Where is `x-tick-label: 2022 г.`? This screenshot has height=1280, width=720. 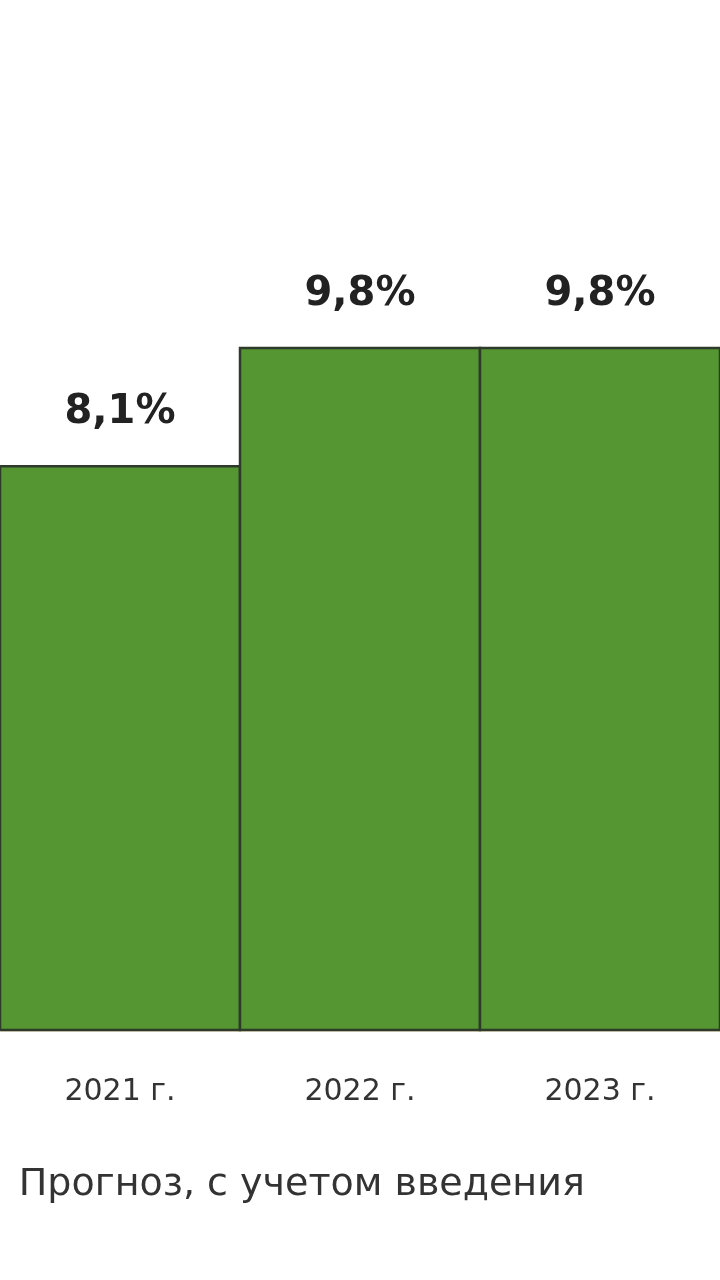
x-tick-label: 2022 г. is located at coordinates (360, 1089).